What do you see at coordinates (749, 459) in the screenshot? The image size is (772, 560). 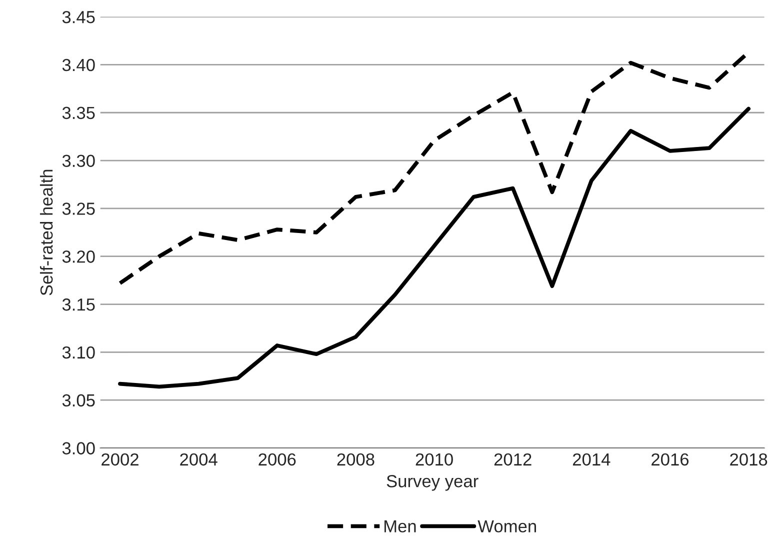 I see `x-tick-label: 2018` at bounding box center [749, 459].